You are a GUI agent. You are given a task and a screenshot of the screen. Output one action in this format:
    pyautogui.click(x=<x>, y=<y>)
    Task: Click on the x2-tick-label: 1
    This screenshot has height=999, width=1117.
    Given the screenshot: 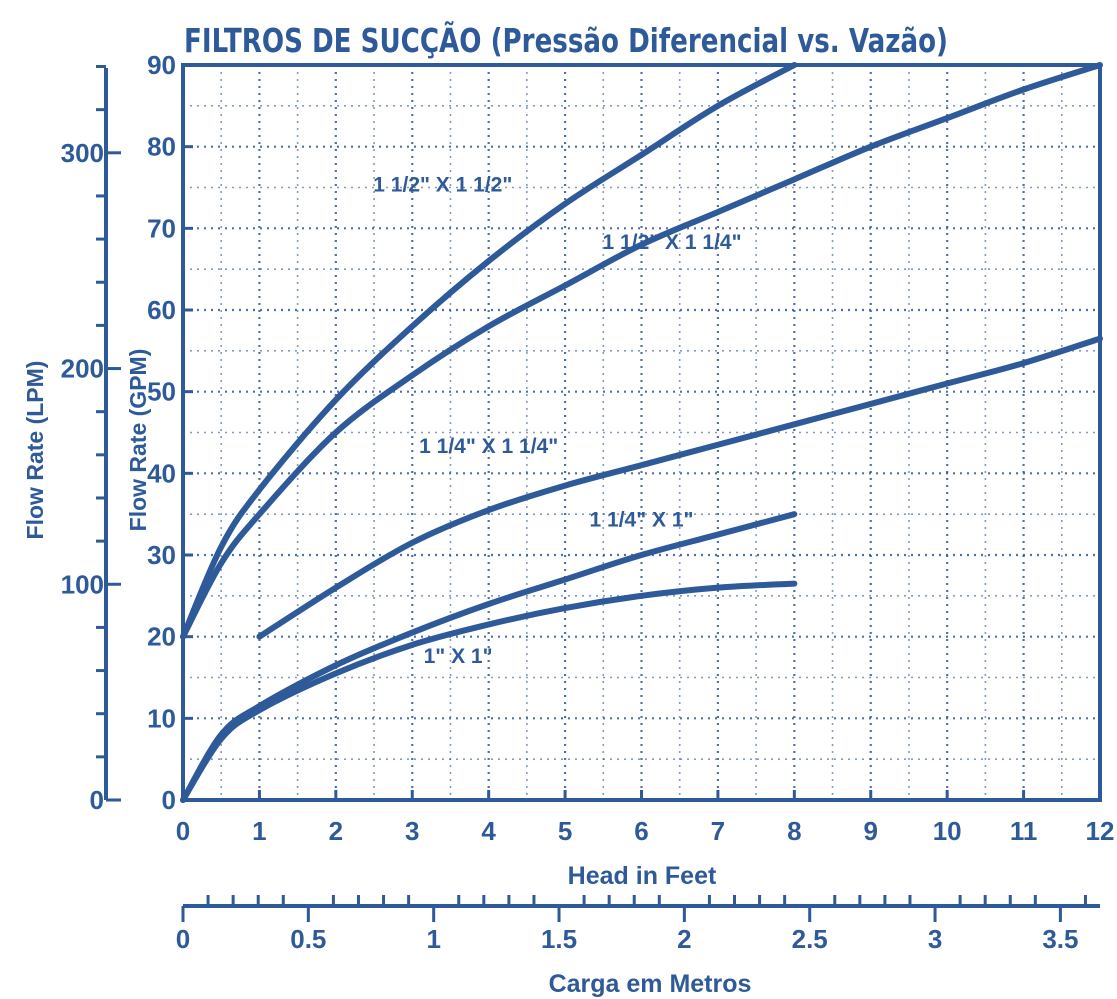 What is the action you would take?
    pyautogui.click(x=433, y=939)
    